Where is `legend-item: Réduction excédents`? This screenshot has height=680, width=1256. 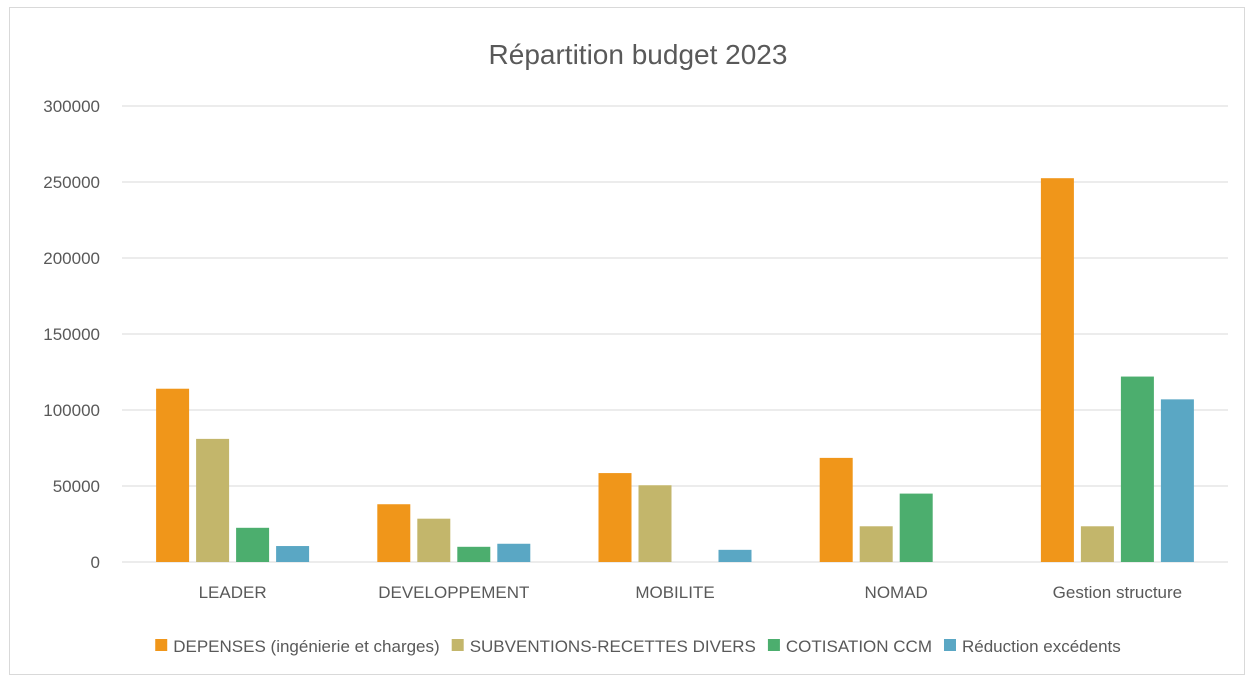 legend-item: Réduction excédents is located at coordinates (1032, 646).